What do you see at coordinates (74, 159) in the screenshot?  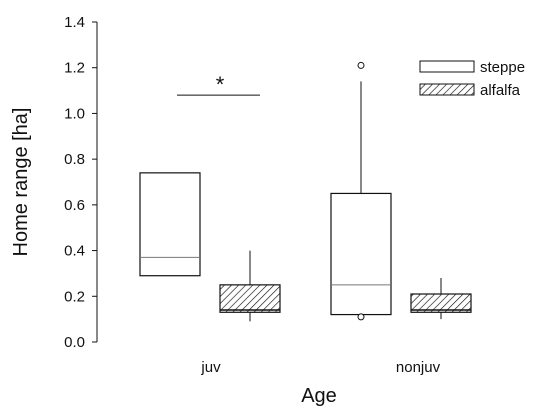 I see `y-tick-label: 0.8` at bounding box center [74, 159].